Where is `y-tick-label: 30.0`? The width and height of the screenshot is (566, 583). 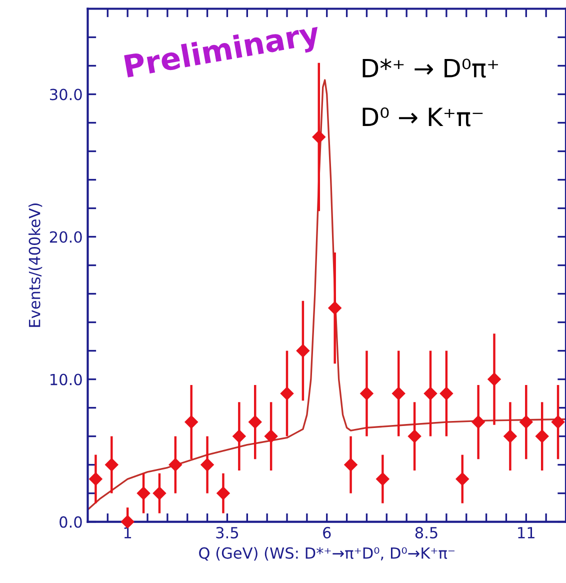 y-tick-label: 30.0 is located at coordinates (66, 94).